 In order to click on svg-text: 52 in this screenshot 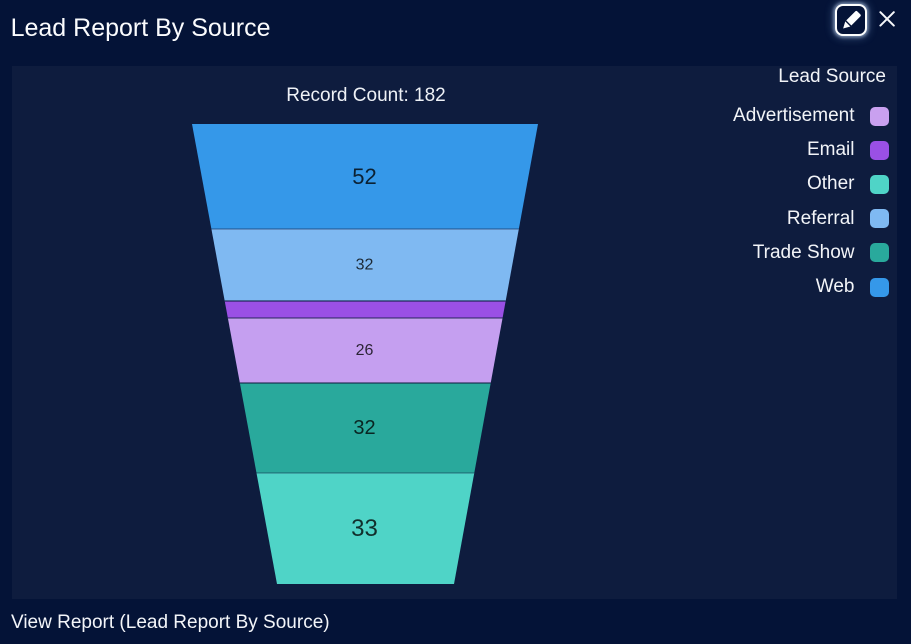, I will do `click(364, 176)`.